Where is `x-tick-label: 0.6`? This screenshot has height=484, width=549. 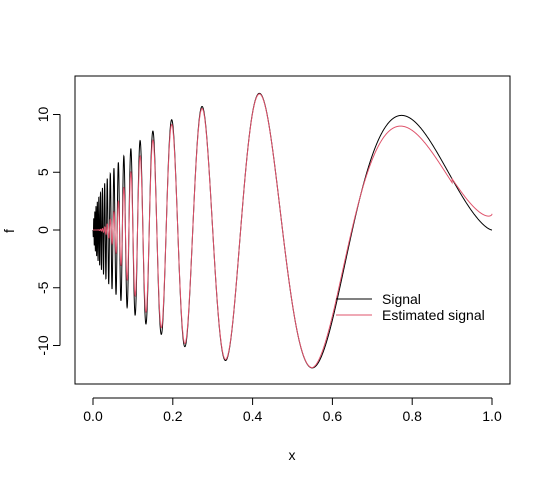
x-tick-label: 0.6 is located at coordinates (333, 416).